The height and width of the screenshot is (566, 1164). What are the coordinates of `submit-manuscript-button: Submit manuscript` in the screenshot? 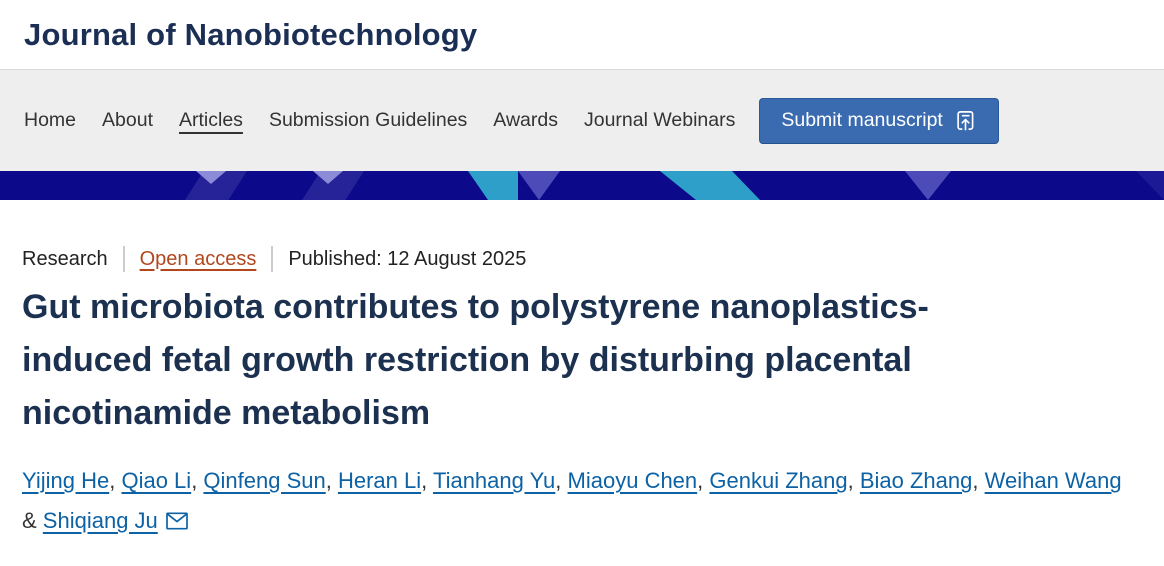 It's located at (879, 120).